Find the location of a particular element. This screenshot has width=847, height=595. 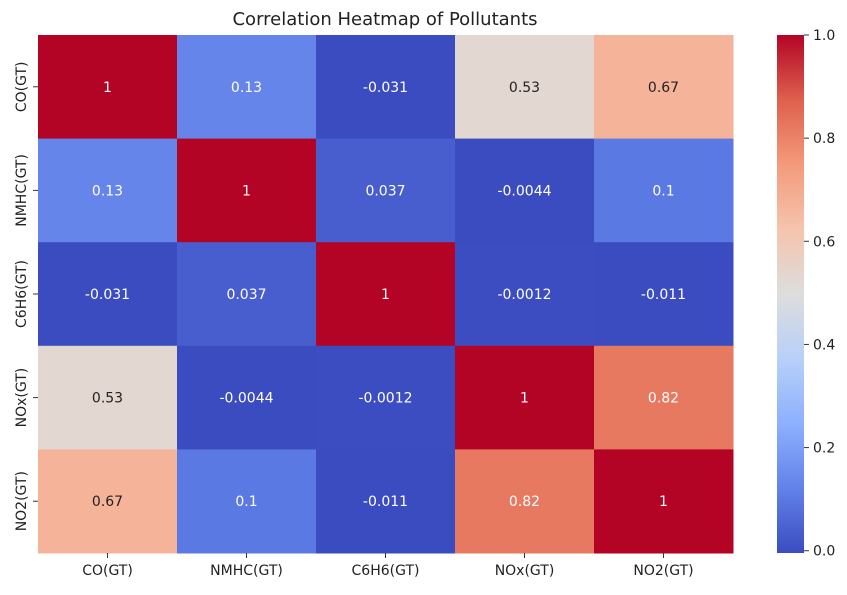

y-tick-label: NMHC(GT) is located at coordinates (22, 190).